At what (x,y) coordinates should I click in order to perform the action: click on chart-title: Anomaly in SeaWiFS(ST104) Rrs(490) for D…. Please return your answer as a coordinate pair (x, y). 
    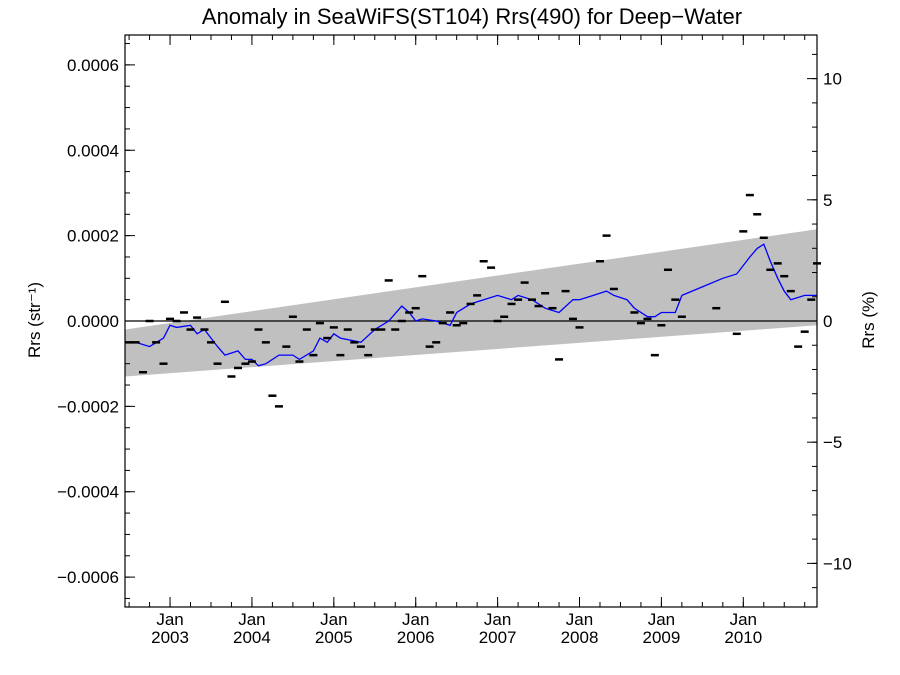
    Looking at the image, I should click on (472, 16).